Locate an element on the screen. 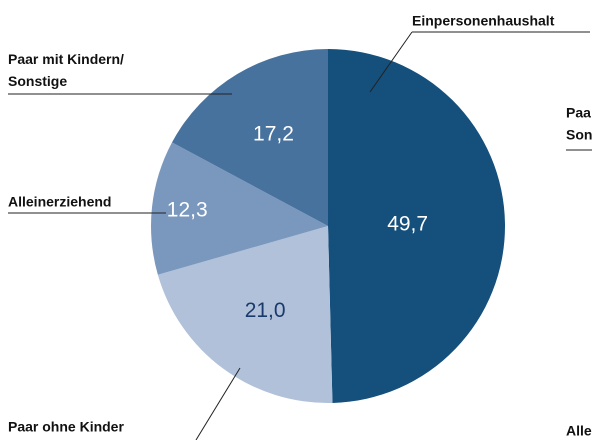  value-label: 49,7 is located at coordinates (407, 224).